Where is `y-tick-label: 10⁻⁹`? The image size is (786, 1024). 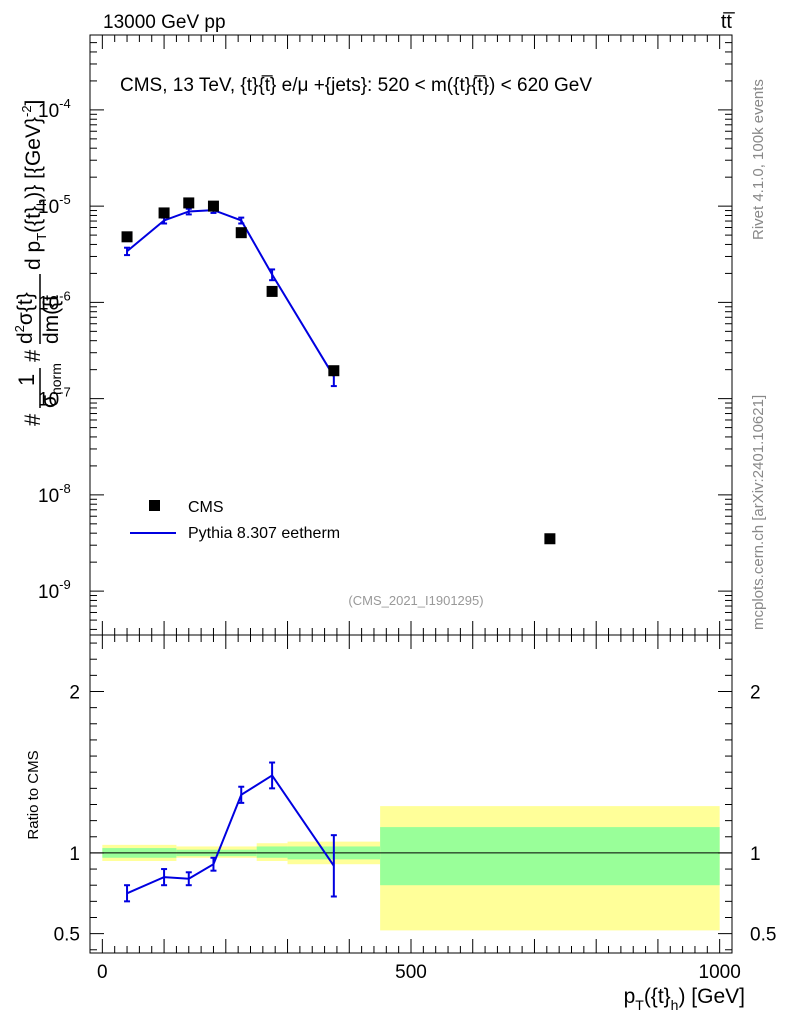 y-tick-label: 10⁻⁹ is located at coordinates (54, 590).